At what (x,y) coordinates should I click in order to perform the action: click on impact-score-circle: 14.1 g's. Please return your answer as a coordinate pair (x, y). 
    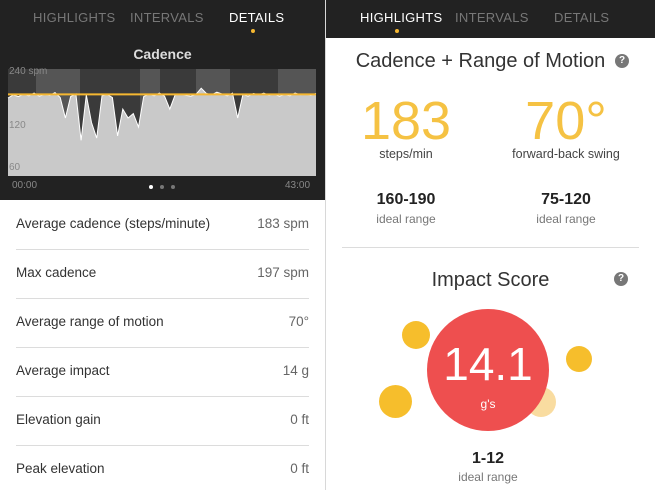
    Looking at the image, I should click on (488, 370).